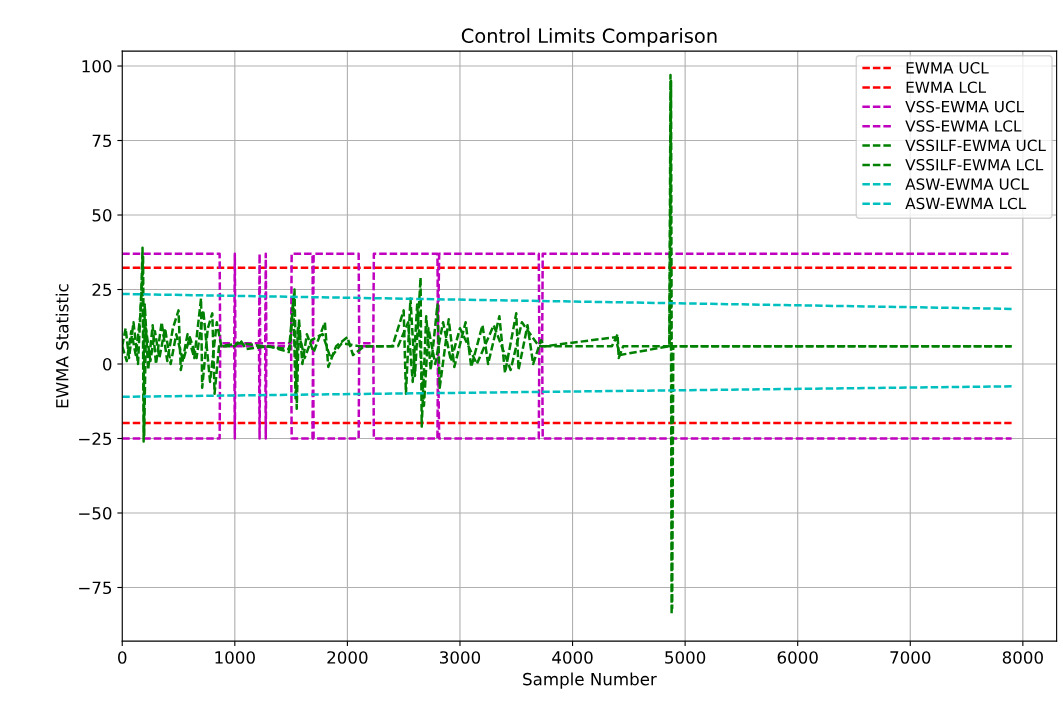 The image size is (1063, 710). Describe the element at coordinates (102, 141) in the screenshot. I see `y-tick-label: 75` at that location.